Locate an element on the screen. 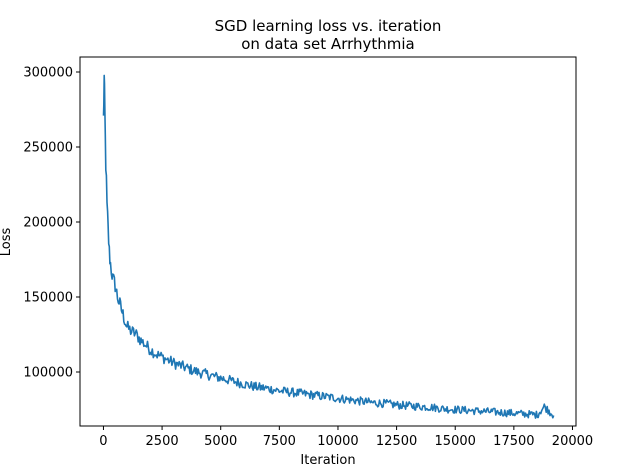 This screenshot has height=476, width=640. x-tick-label: 5000 is located at coordinates (220, 441).